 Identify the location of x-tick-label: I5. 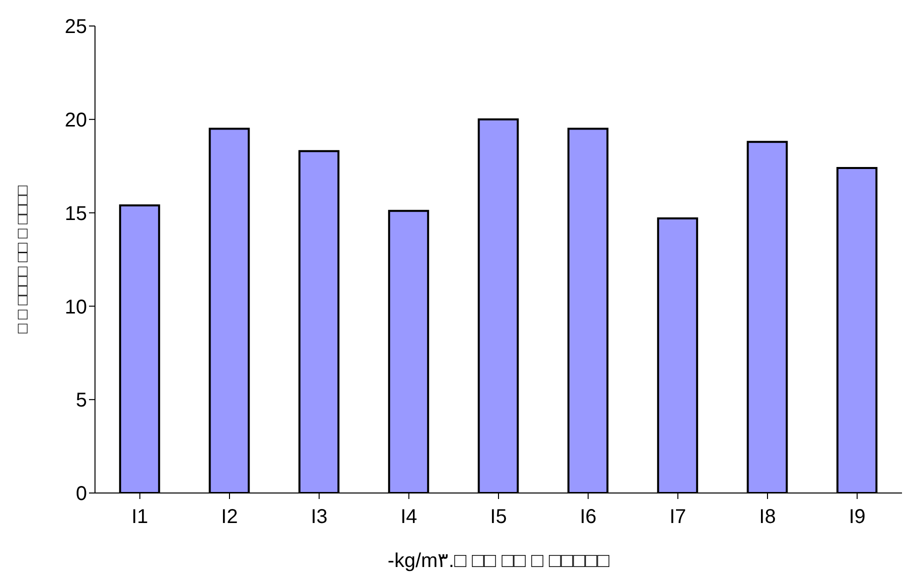
(498, 517).